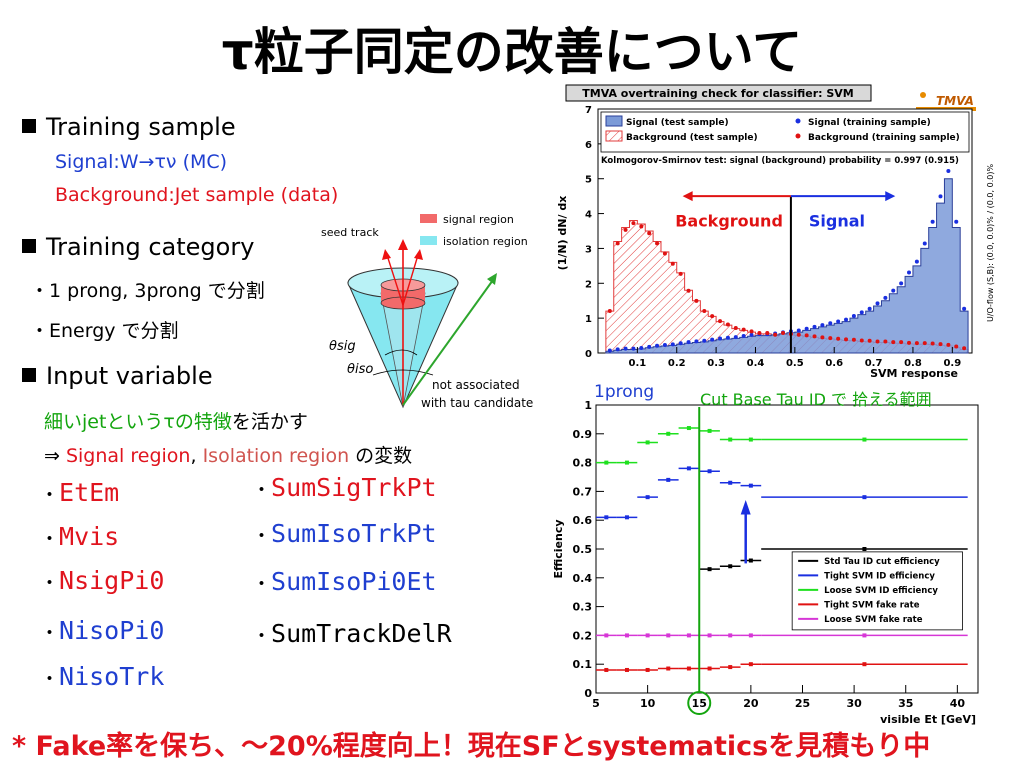  What do you see at coordinates (588, 354) in the screenshot?
I see `tmva-ytick-label: 0` at bounding box center [588, 354].